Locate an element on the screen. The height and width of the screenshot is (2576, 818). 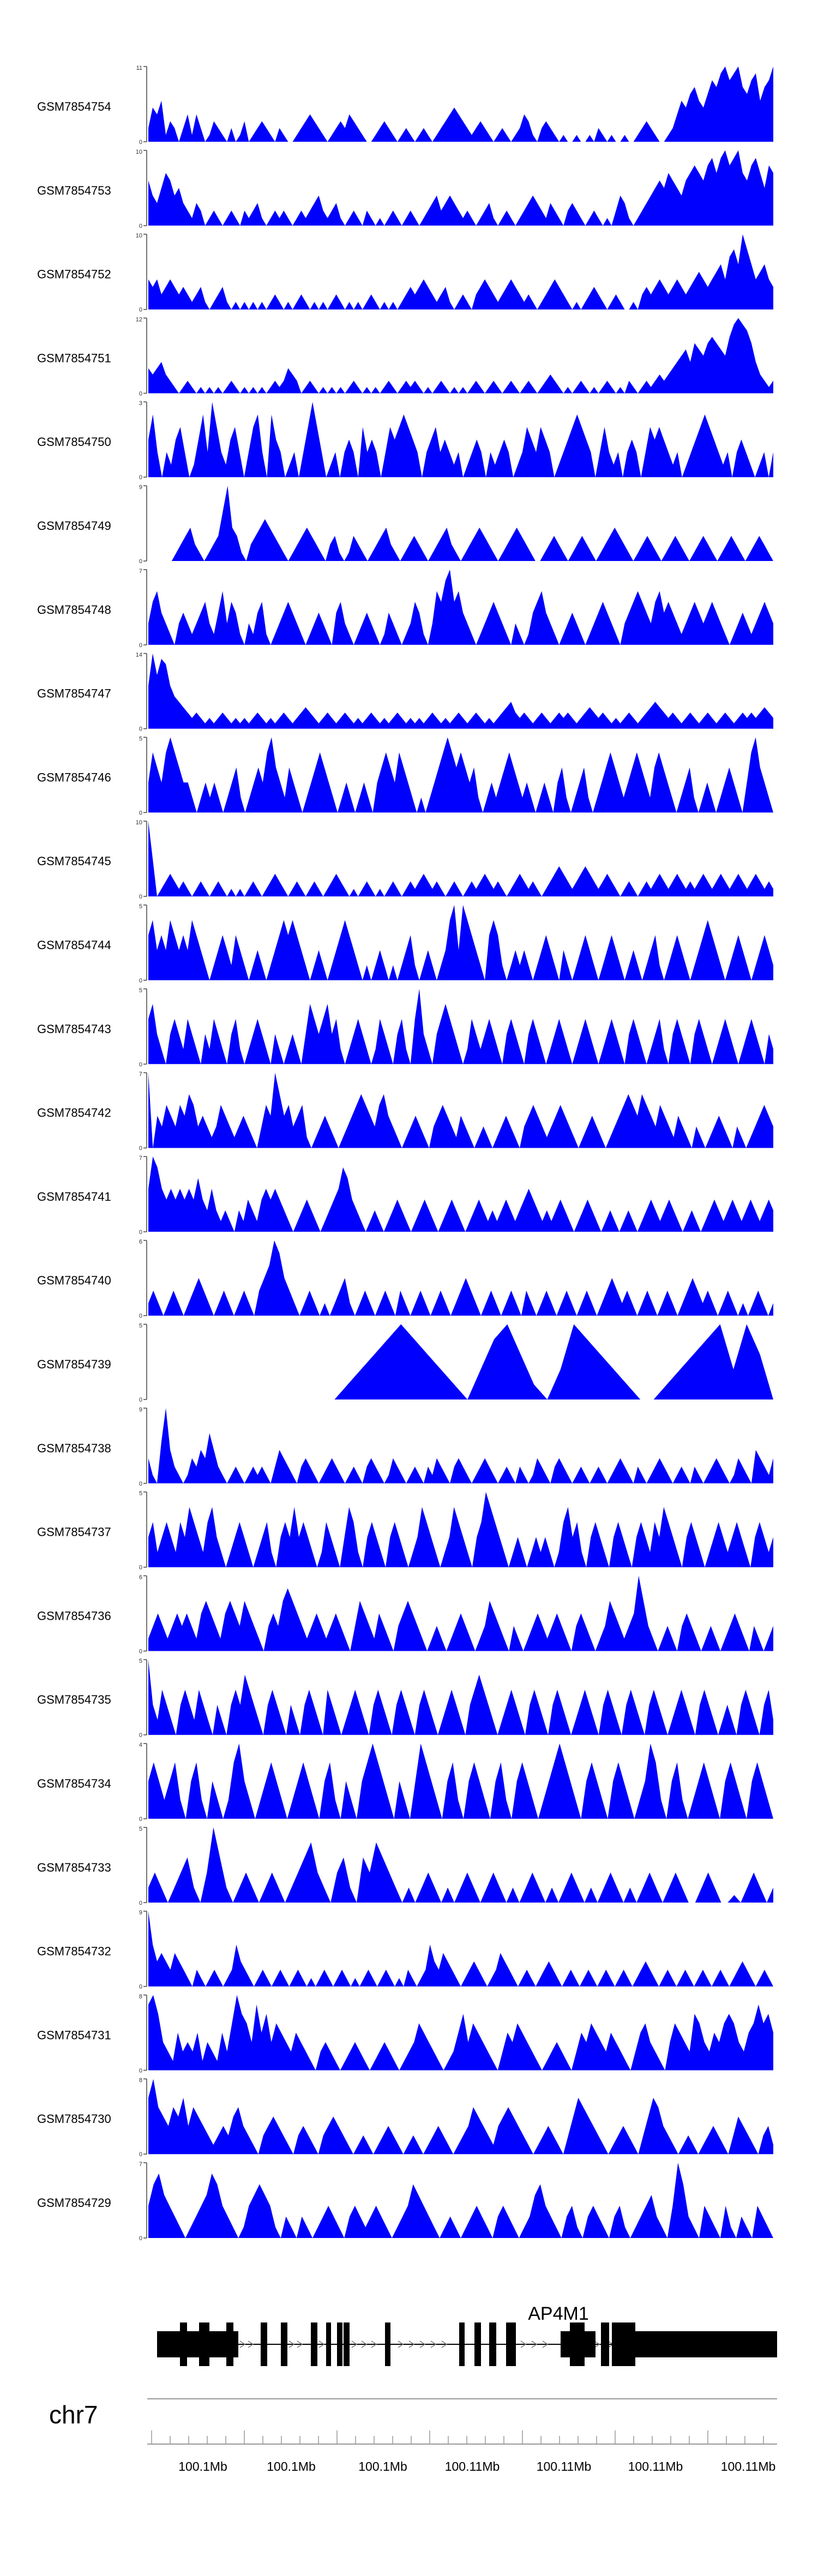
track-label: GSM7854749 is located at coordinates (74, 526).